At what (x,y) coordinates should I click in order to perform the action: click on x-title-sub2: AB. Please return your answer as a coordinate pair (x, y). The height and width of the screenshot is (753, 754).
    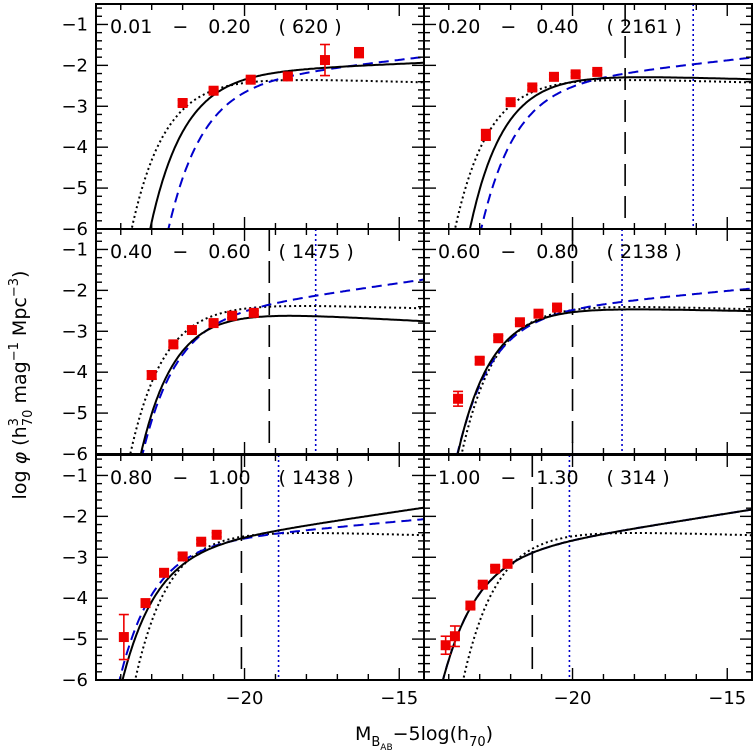
    Looking at the image, I should click on (386, 748).